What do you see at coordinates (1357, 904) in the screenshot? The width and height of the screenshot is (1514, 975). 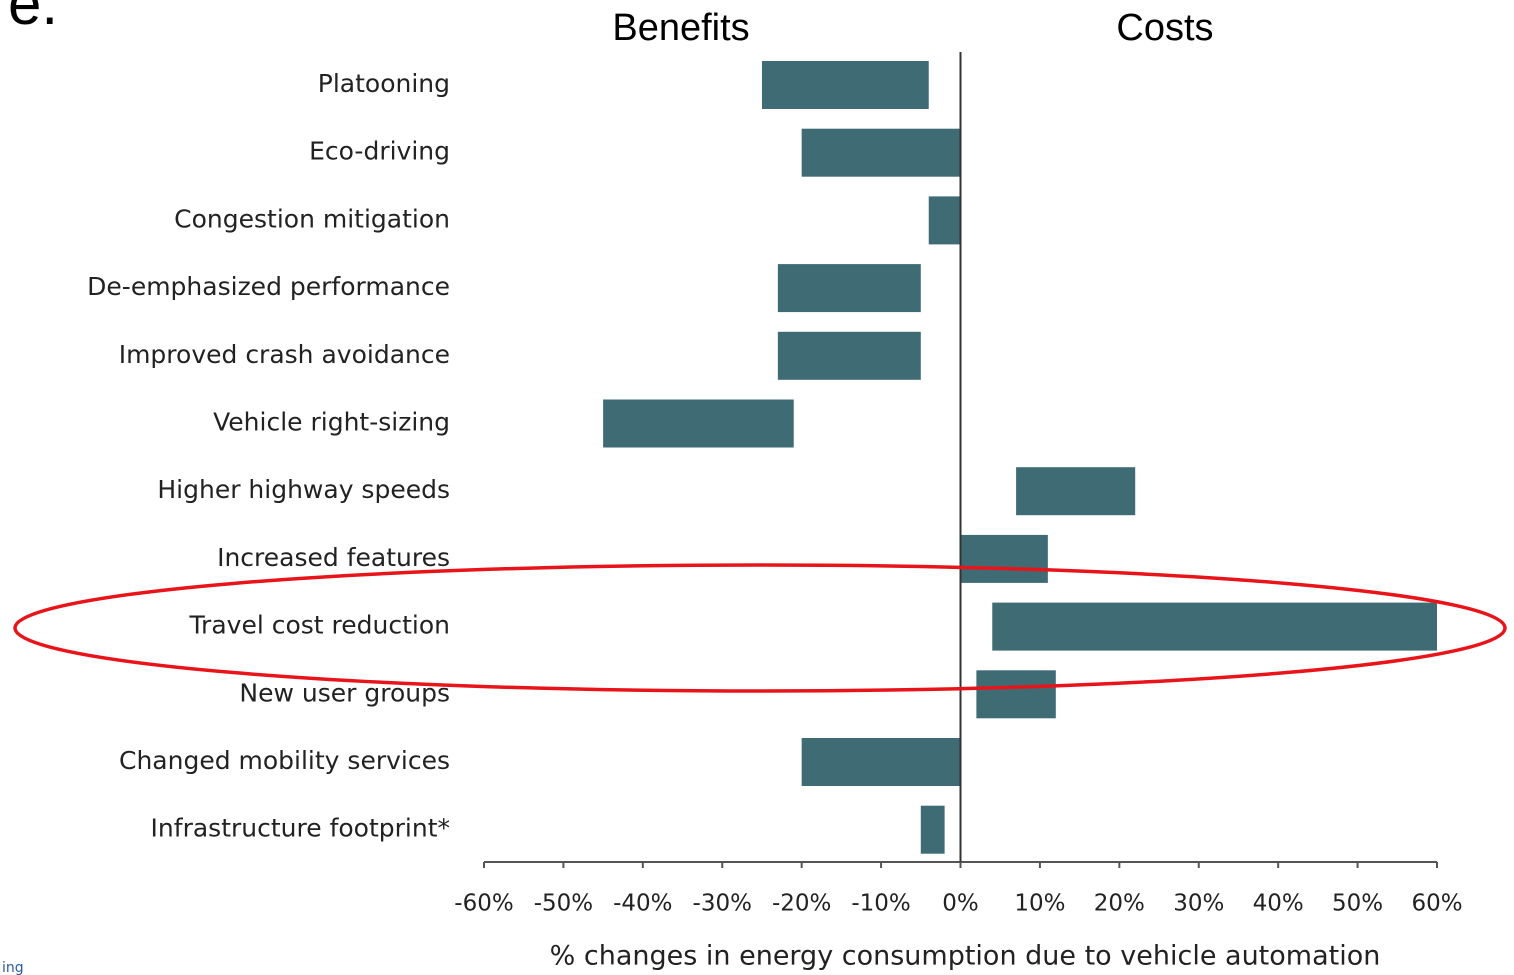 I see `x-tick-label: 50%` at bounding box center [1357, 904].